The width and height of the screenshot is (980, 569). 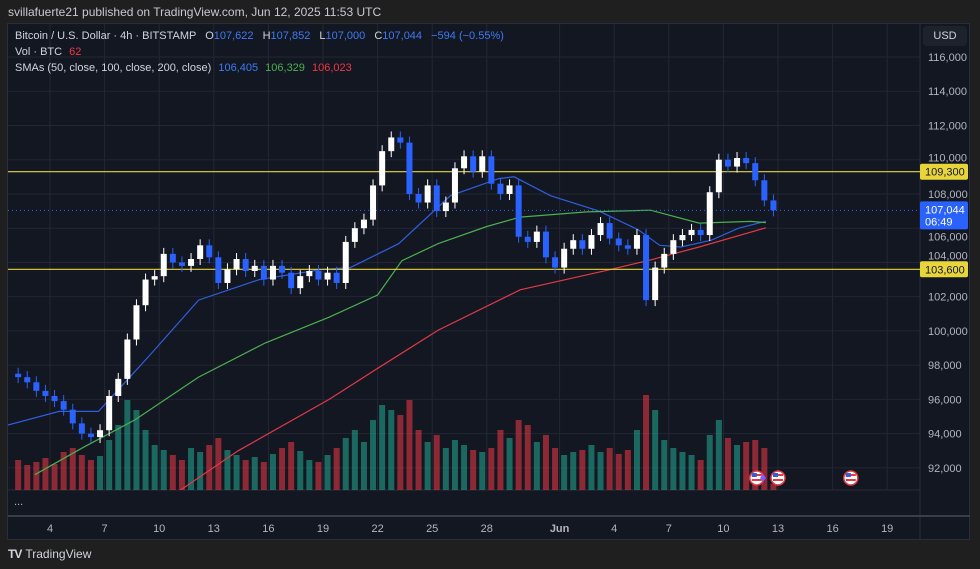 I want to click on high-value: 107,852, so click(x=290, y=36).